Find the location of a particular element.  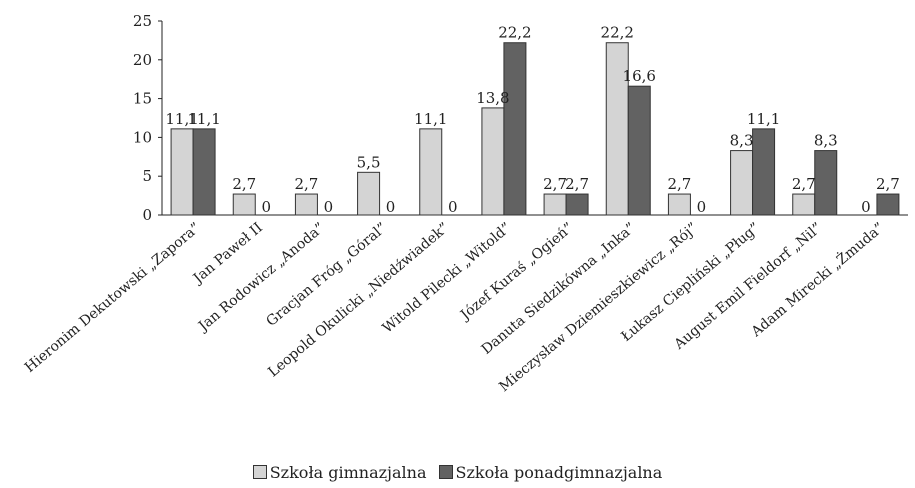

legend-label-gimnazjalna: Szkoła gimnazjalna is located at coordinates (348, 472).